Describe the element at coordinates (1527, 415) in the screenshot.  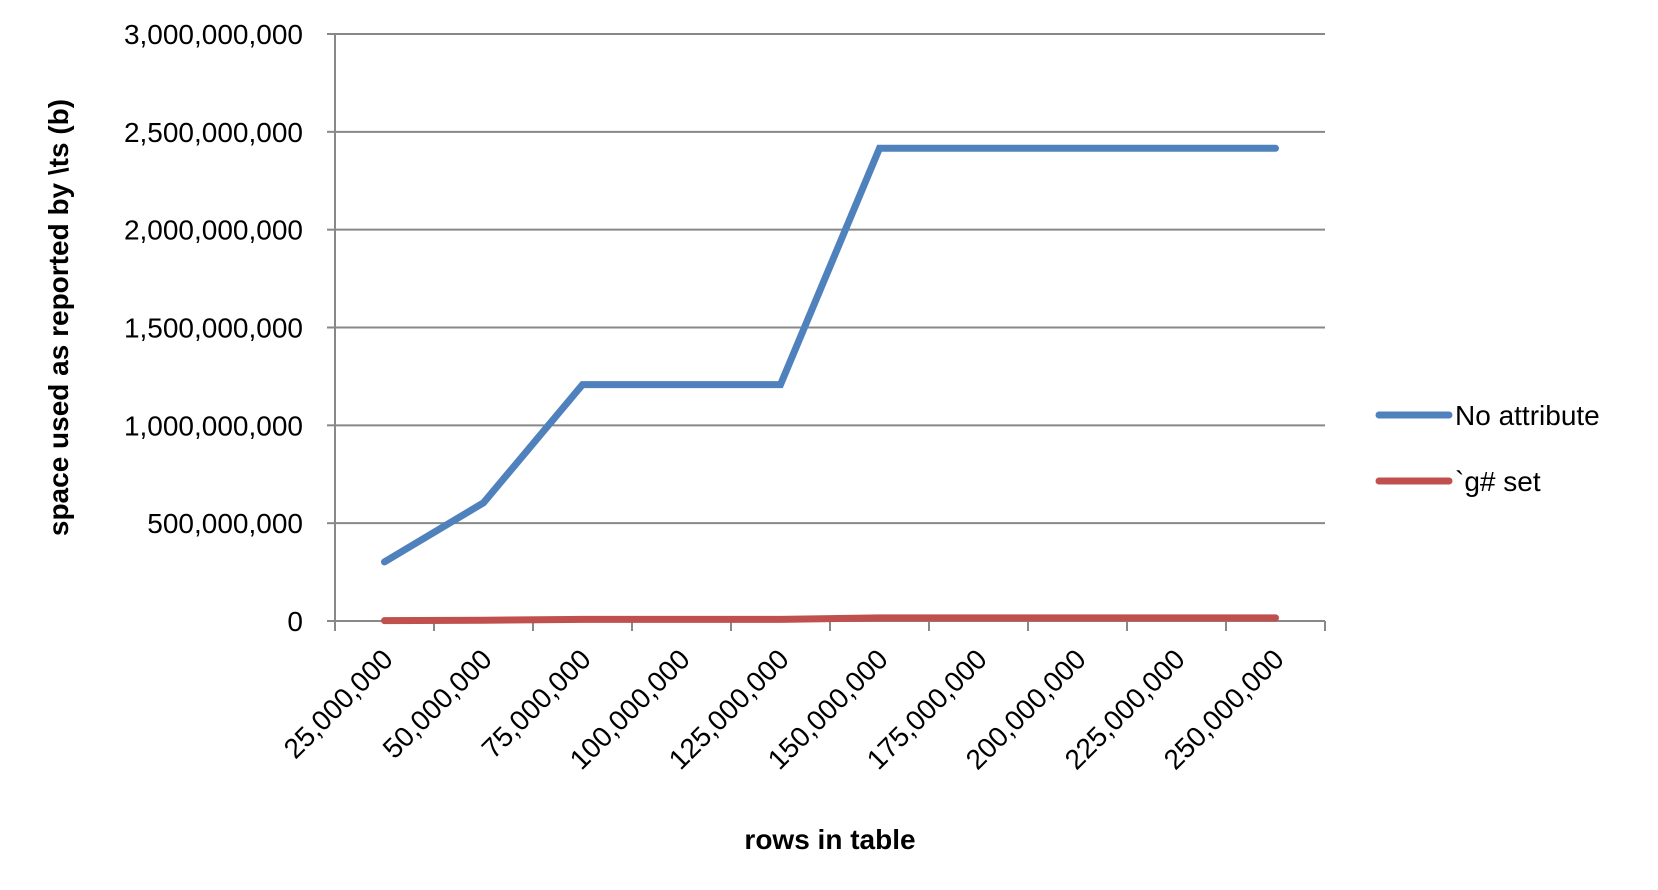
I see `legend-label: No attribute` at that location.